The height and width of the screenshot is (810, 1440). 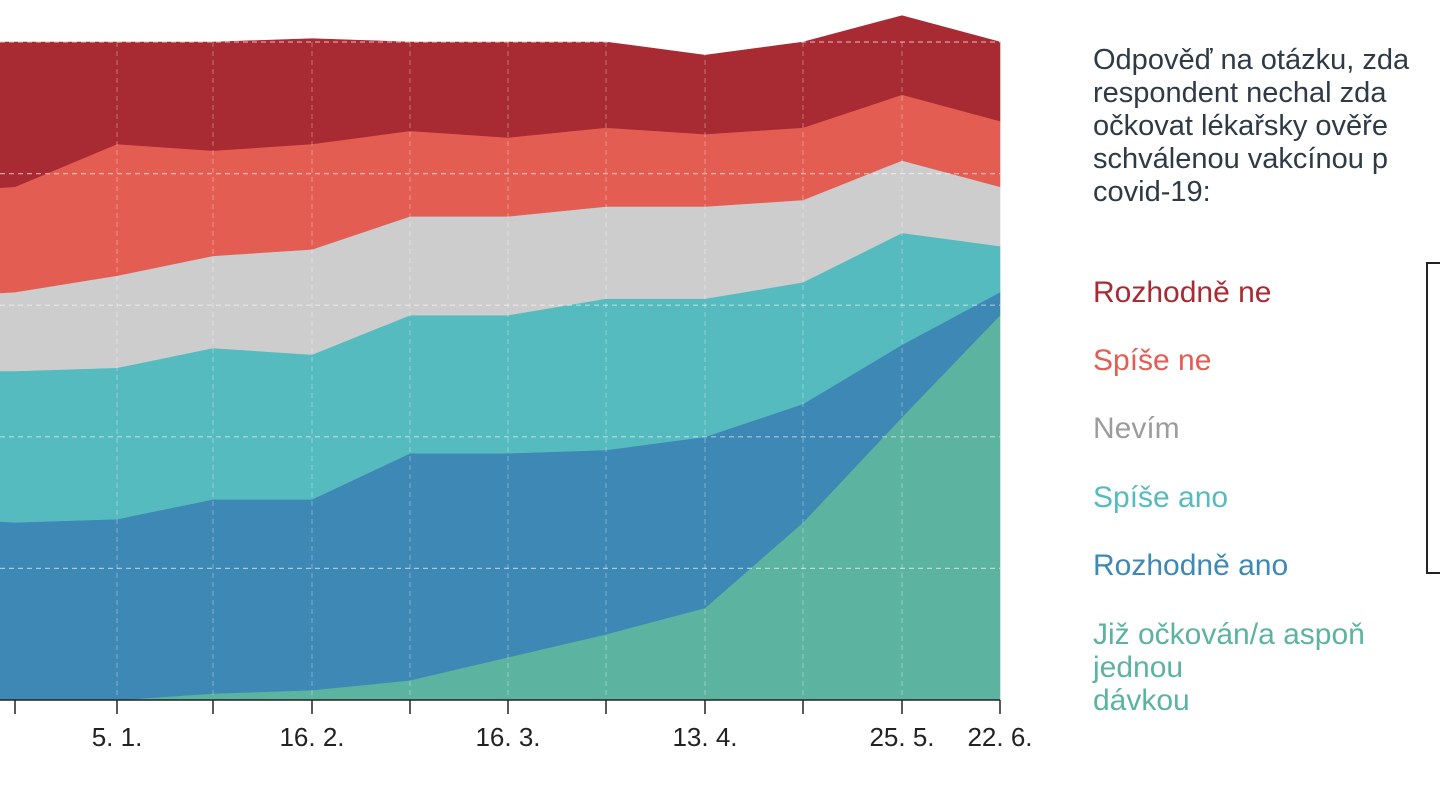 What do you see at coordinates (901, 737) in the screenshot?
I see `x-tick-label-4: 25. 5.` at bounding box center [901, 737].